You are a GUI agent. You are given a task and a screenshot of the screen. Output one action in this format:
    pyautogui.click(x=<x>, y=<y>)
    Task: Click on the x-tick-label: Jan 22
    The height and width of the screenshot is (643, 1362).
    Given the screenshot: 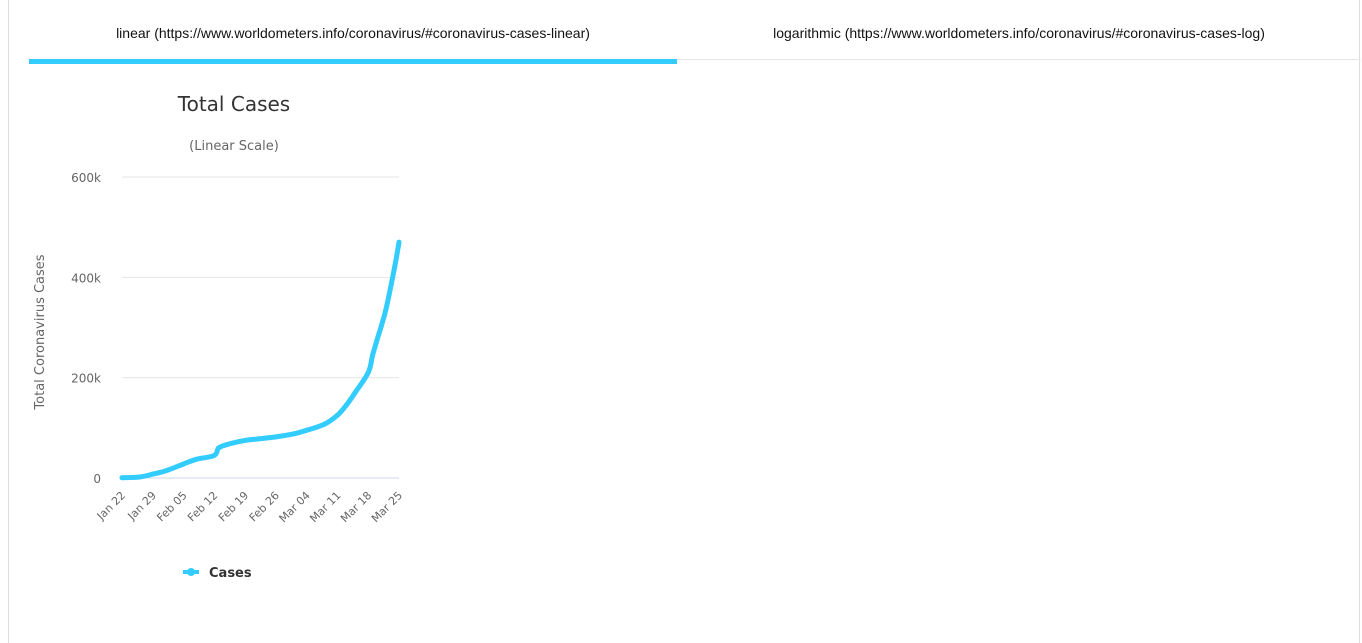 What is the action you would take?
    pyautogui.click(x=111, y=506)
    